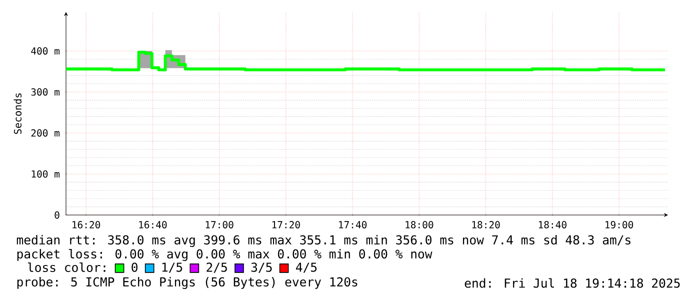 The image size is (697, 297). I want to click on legend-title: loss color:, so click(67, 267).